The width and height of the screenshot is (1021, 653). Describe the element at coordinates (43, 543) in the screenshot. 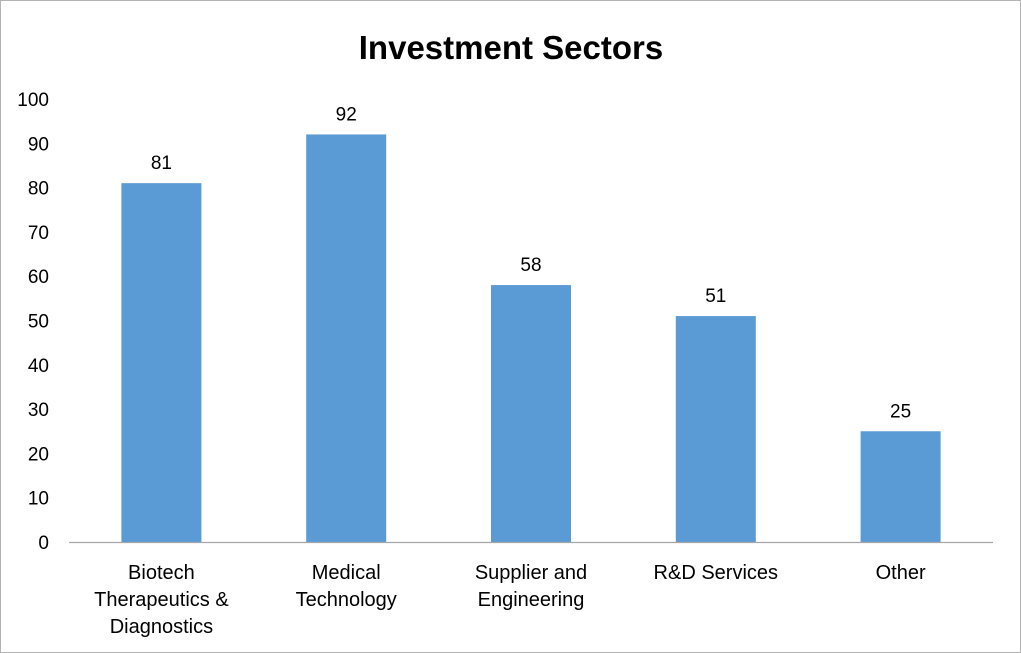

I see `y-tick-label: 0` at that location.